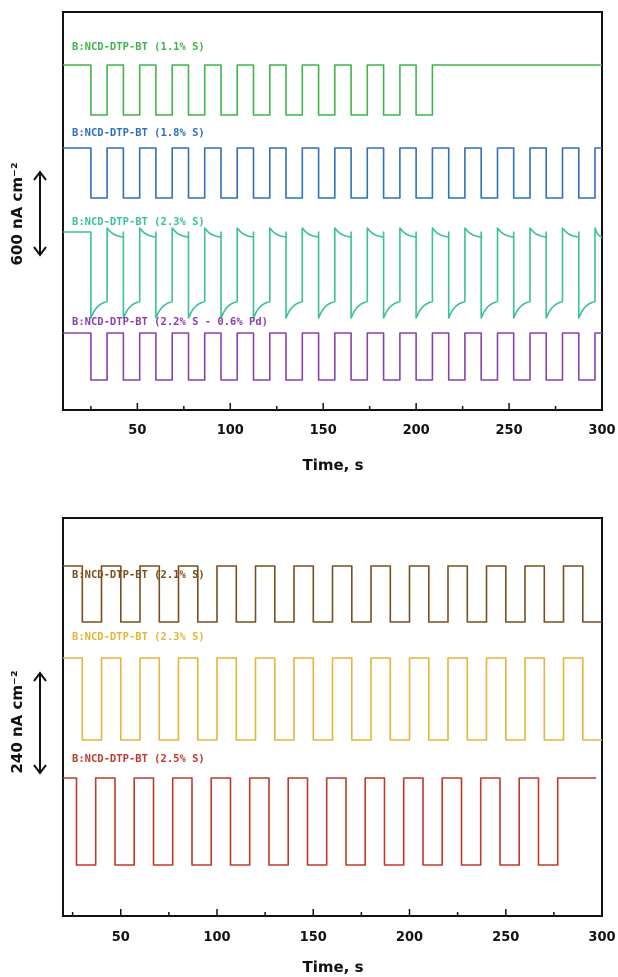  I want to click on y-scale-label-bottom: 240 nA cm⁻², so click(17, 721).